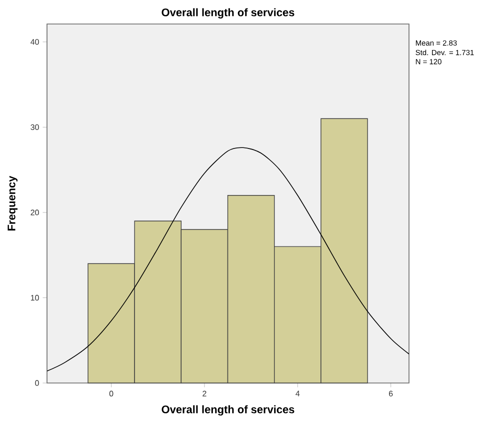  Describe the element at coordinates (13, 203) in the screenshot. I see `y-axis-title: Frequency` at that location.